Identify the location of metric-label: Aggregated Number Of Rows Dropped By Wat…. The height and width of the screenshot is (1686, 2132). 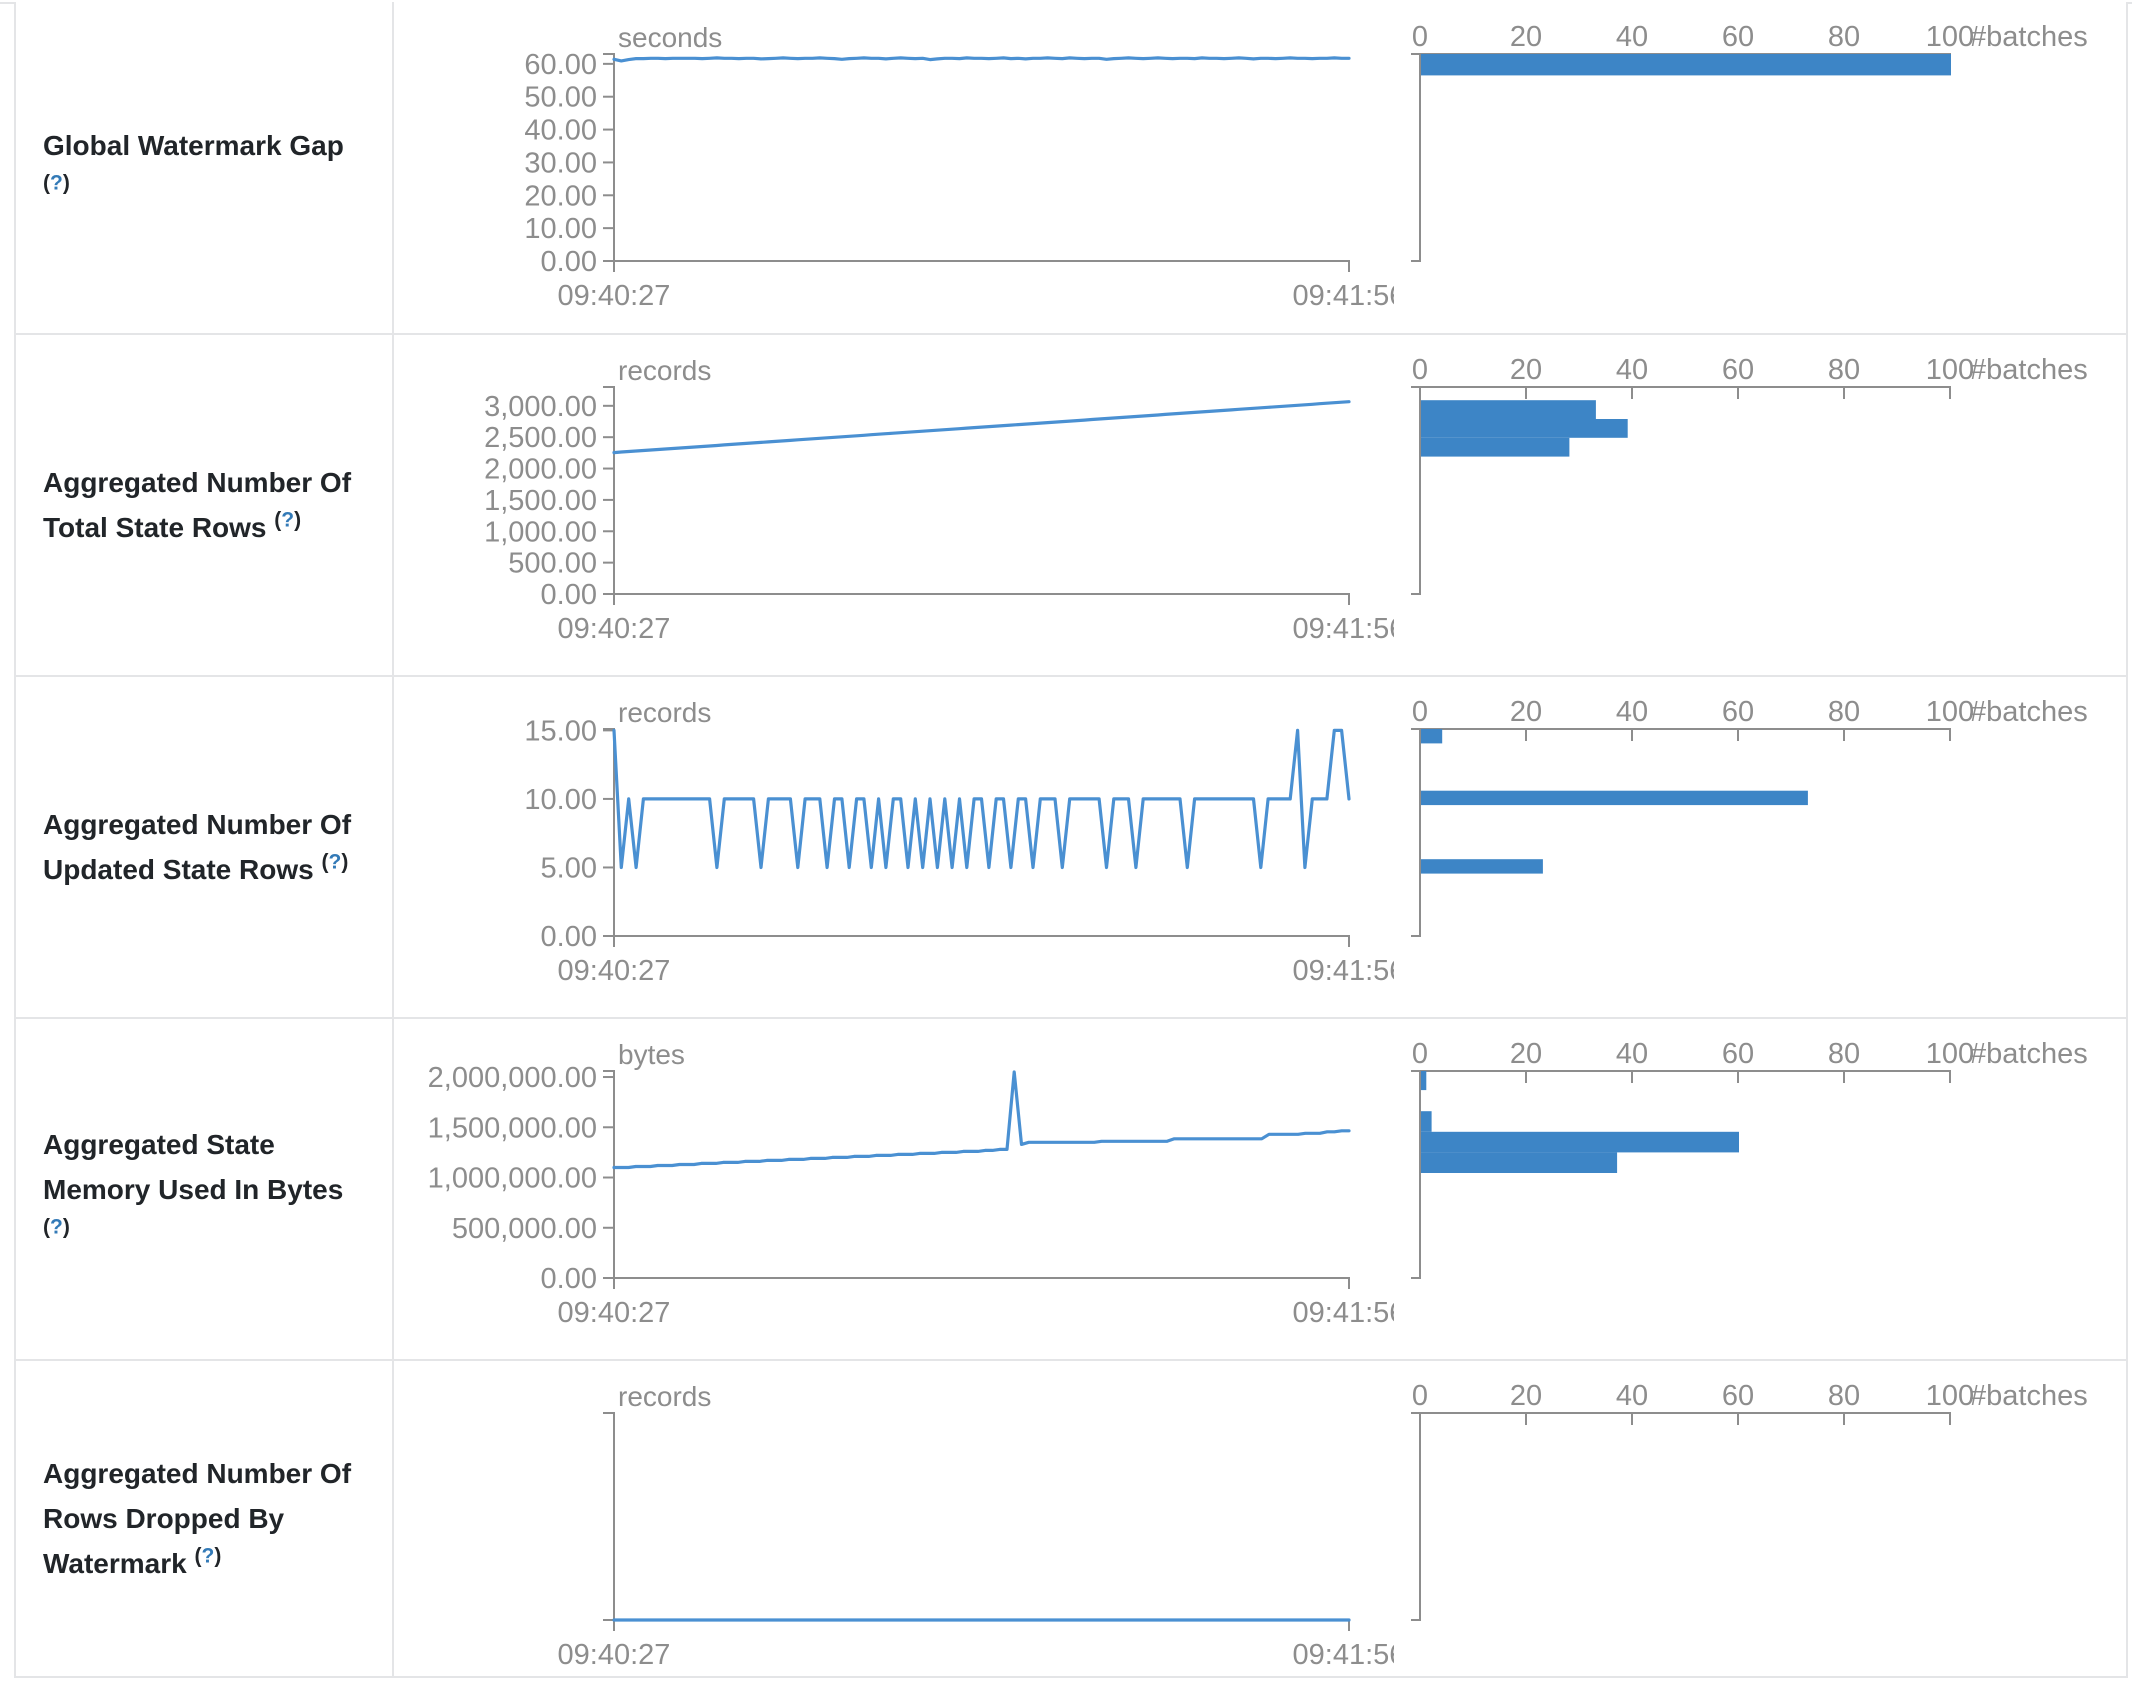
(197, 1518).